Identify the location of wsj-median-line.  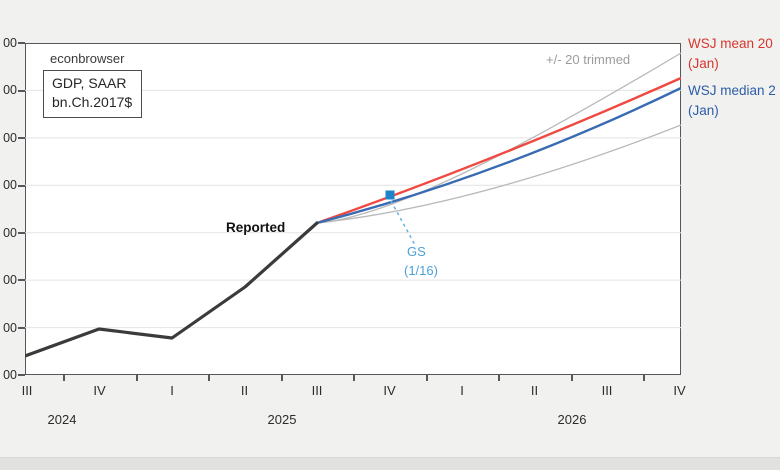
(498, 155).